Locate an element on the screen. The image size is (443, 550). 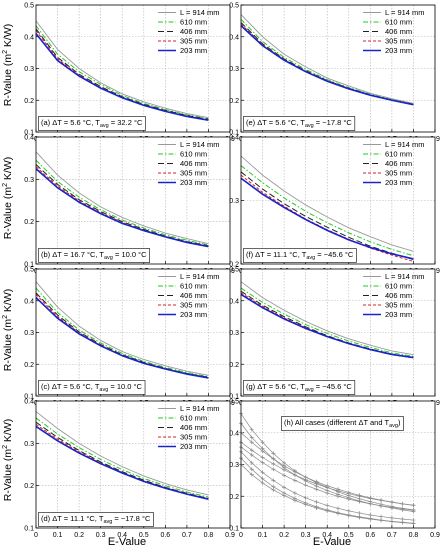
annotation-box is located at coordinates (299, 123).